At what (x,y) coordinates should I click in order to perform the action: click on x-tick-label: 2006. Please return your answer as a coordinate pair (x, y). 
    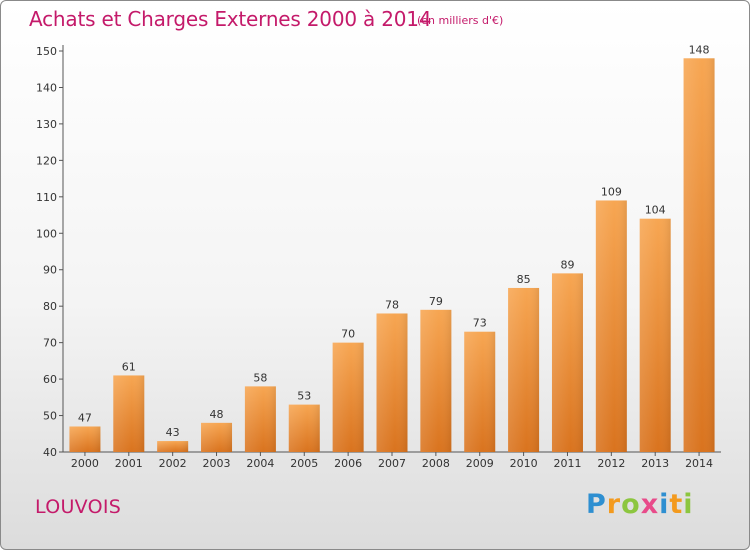
    Looking at the image, I should click on (348, 463).